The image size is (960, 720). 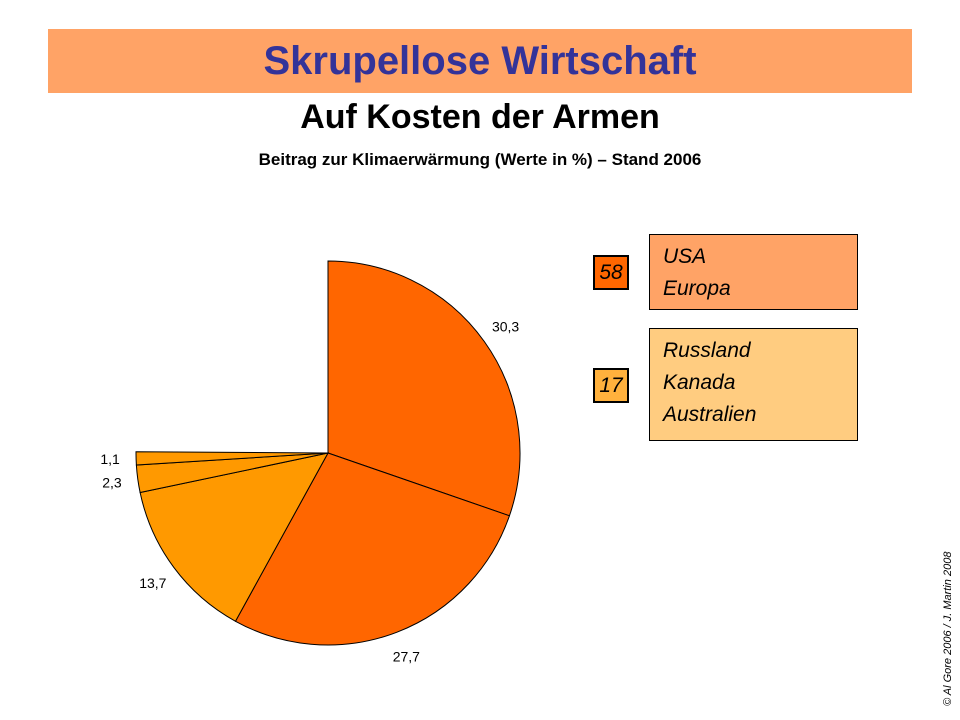 What do you see at coordinates (406, 656) in the screenshot?
I see `data-label: 27,7` at bounding box center [406, 656].